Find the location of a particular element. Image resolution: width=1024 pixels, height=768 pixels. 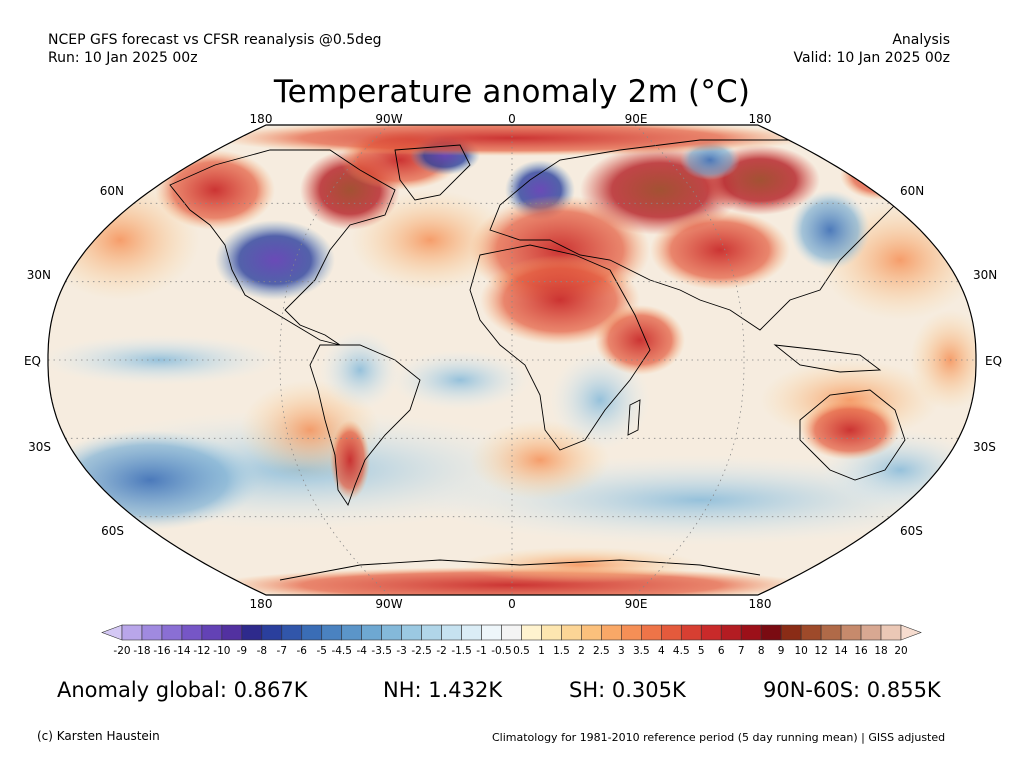

header-right: Analysis Valid: 10 Jan 2025 00z is located at coordinates (872, 49).